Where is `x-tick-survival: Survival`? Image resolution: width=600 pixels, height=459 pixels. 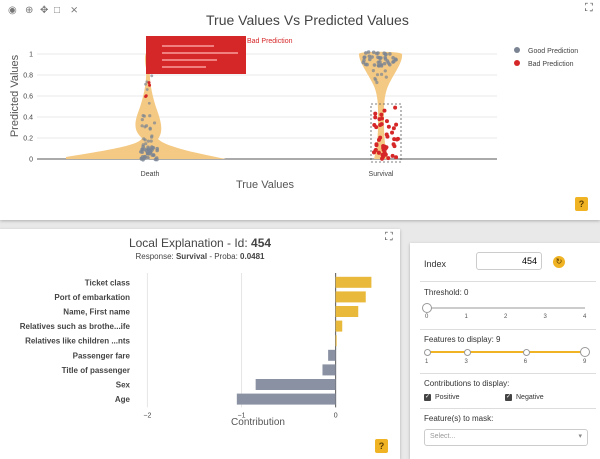
x-tick-survival: Survival is located at coordinates (381, 174).